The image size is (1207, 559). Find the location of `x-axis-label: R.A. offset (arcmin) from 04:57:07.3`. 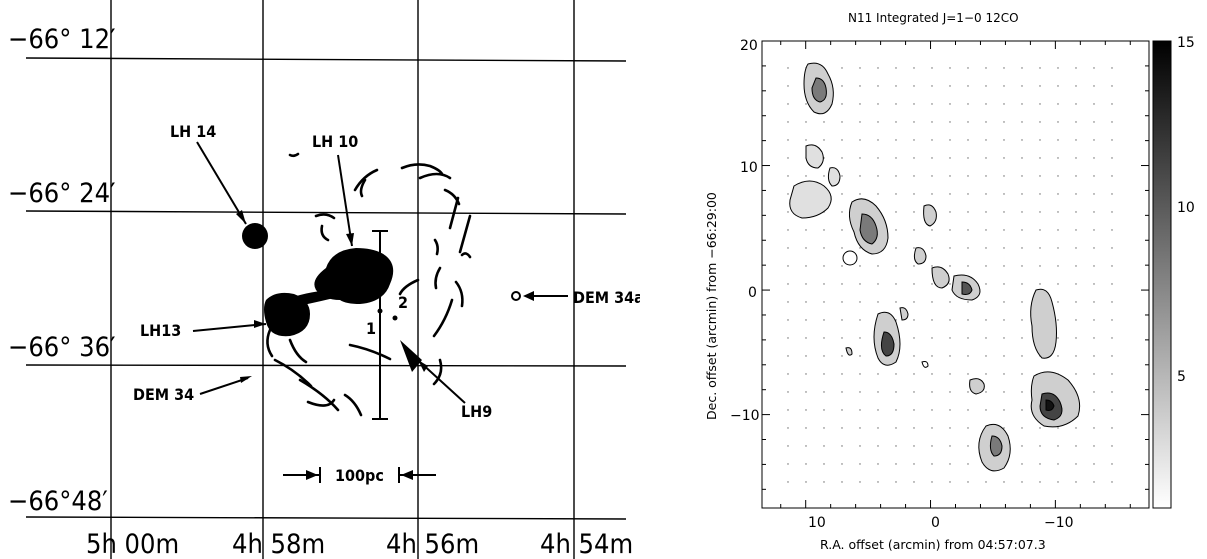

x-axis-label: R.A. offset (arcmin) from 04:57:07.3 is located at coordinates (933, 544).